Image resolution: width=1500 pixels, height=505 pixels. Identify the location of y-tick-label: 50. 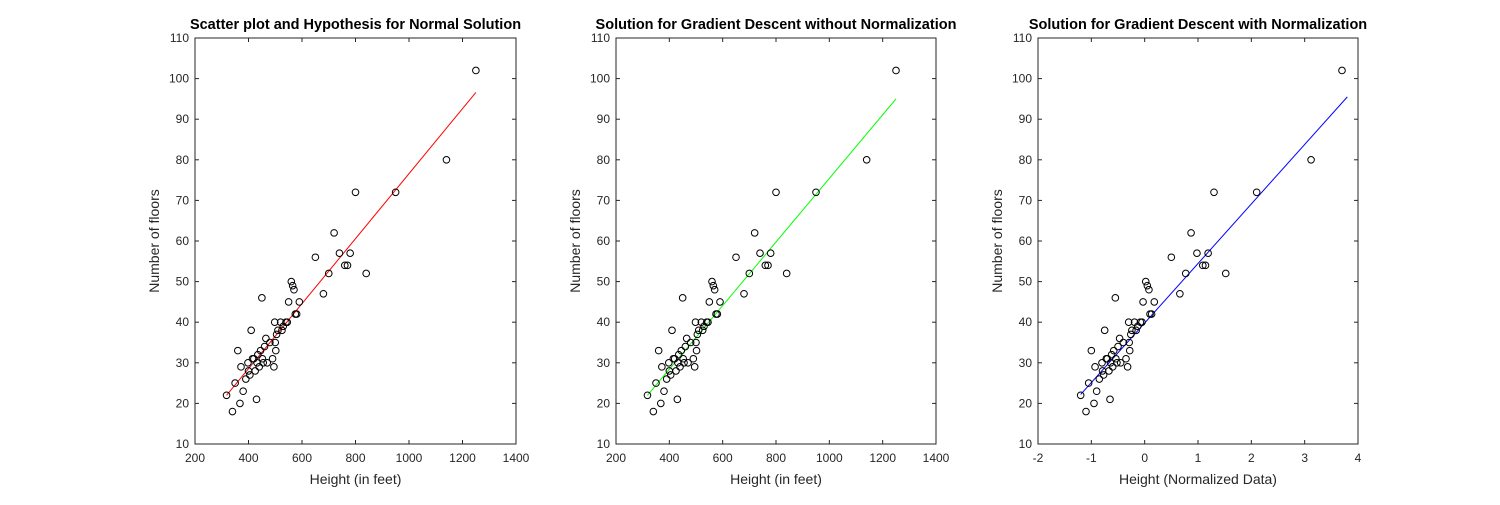
(604, 282).